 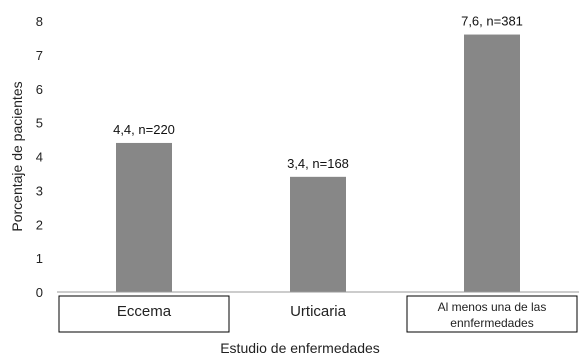 What do you see at coordinates (39, 292) in the screenshot?
I see `y-tick-label: 0` at bounding box center [39, 292].